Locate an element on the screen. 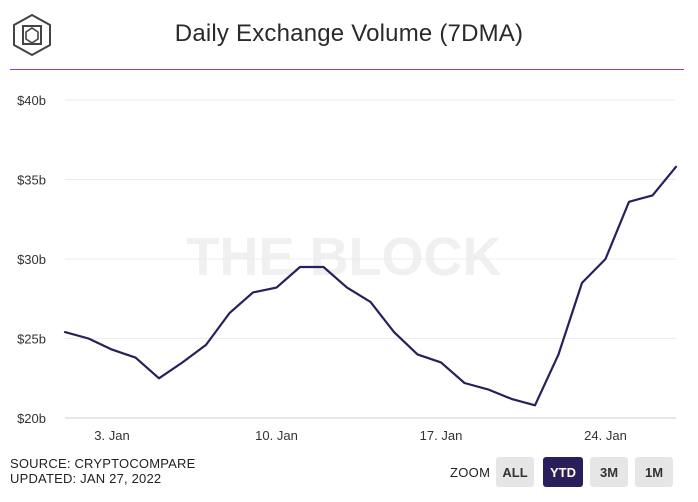 This screenshot has width=698, height=502. the-block-logo-icon is located at coordinates (32, 35).